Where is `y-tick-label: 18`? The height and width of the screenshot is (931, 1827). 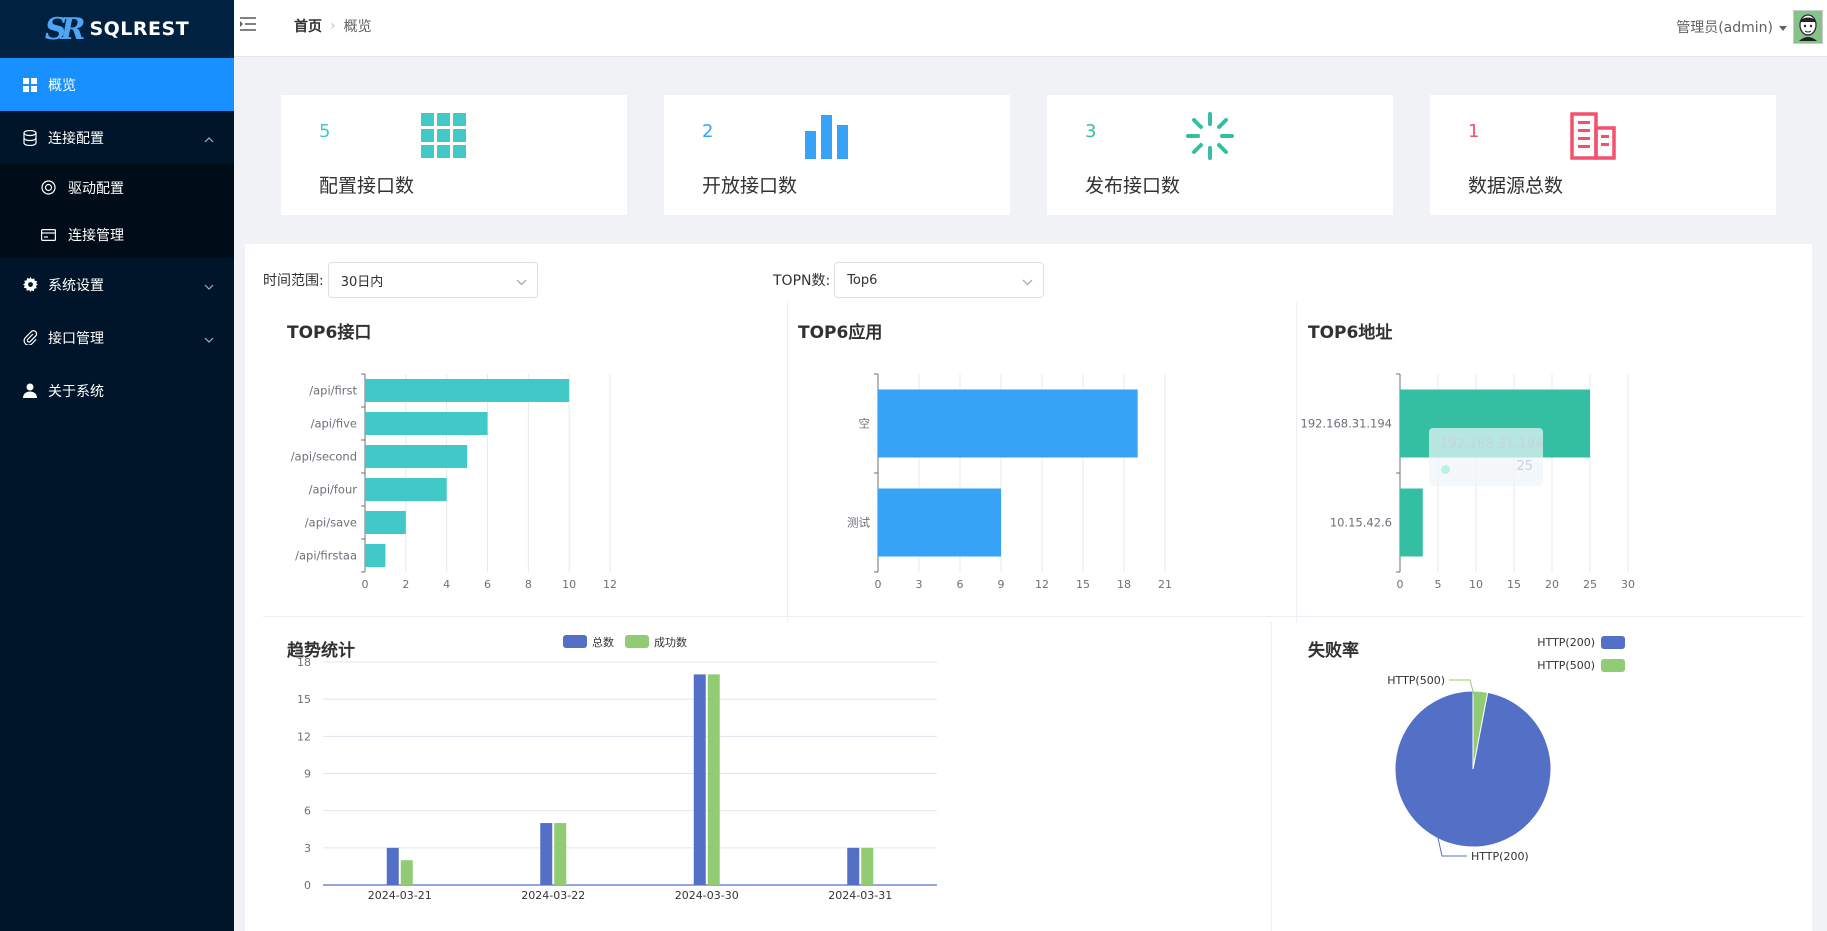 y-tick-label: 18 is located at coordinates (304, 662).